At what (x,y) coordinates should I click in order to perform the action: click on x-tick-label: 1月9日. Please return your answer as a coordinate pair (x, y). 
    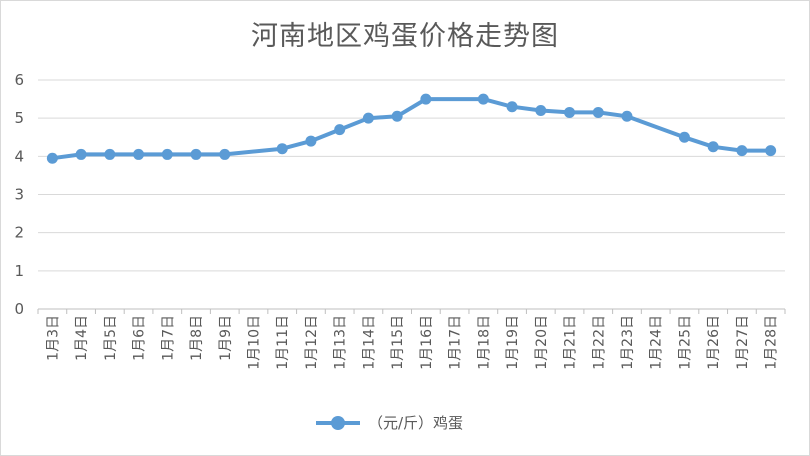
    Looking at the image, I should click on (226, 338).